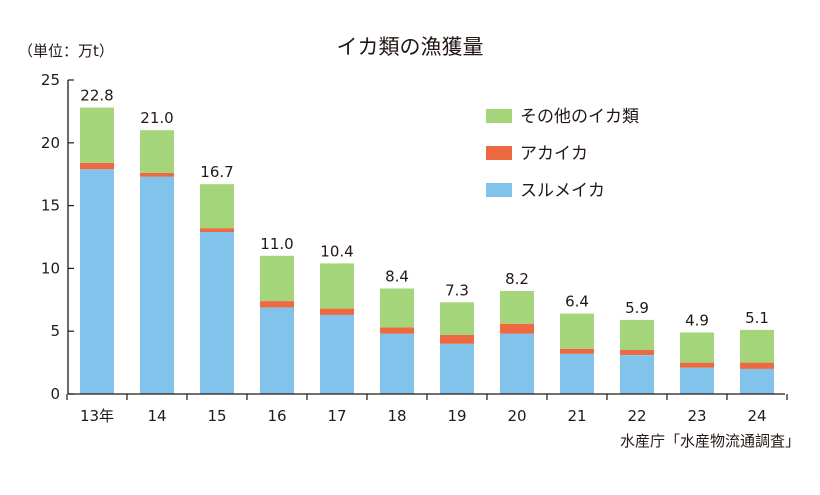 This screenshot has height=495, width=820. What do you see at coordinates (517, 279) in the screenshot?
I see `total-label: 8.2` at bounding box center [517, 279].